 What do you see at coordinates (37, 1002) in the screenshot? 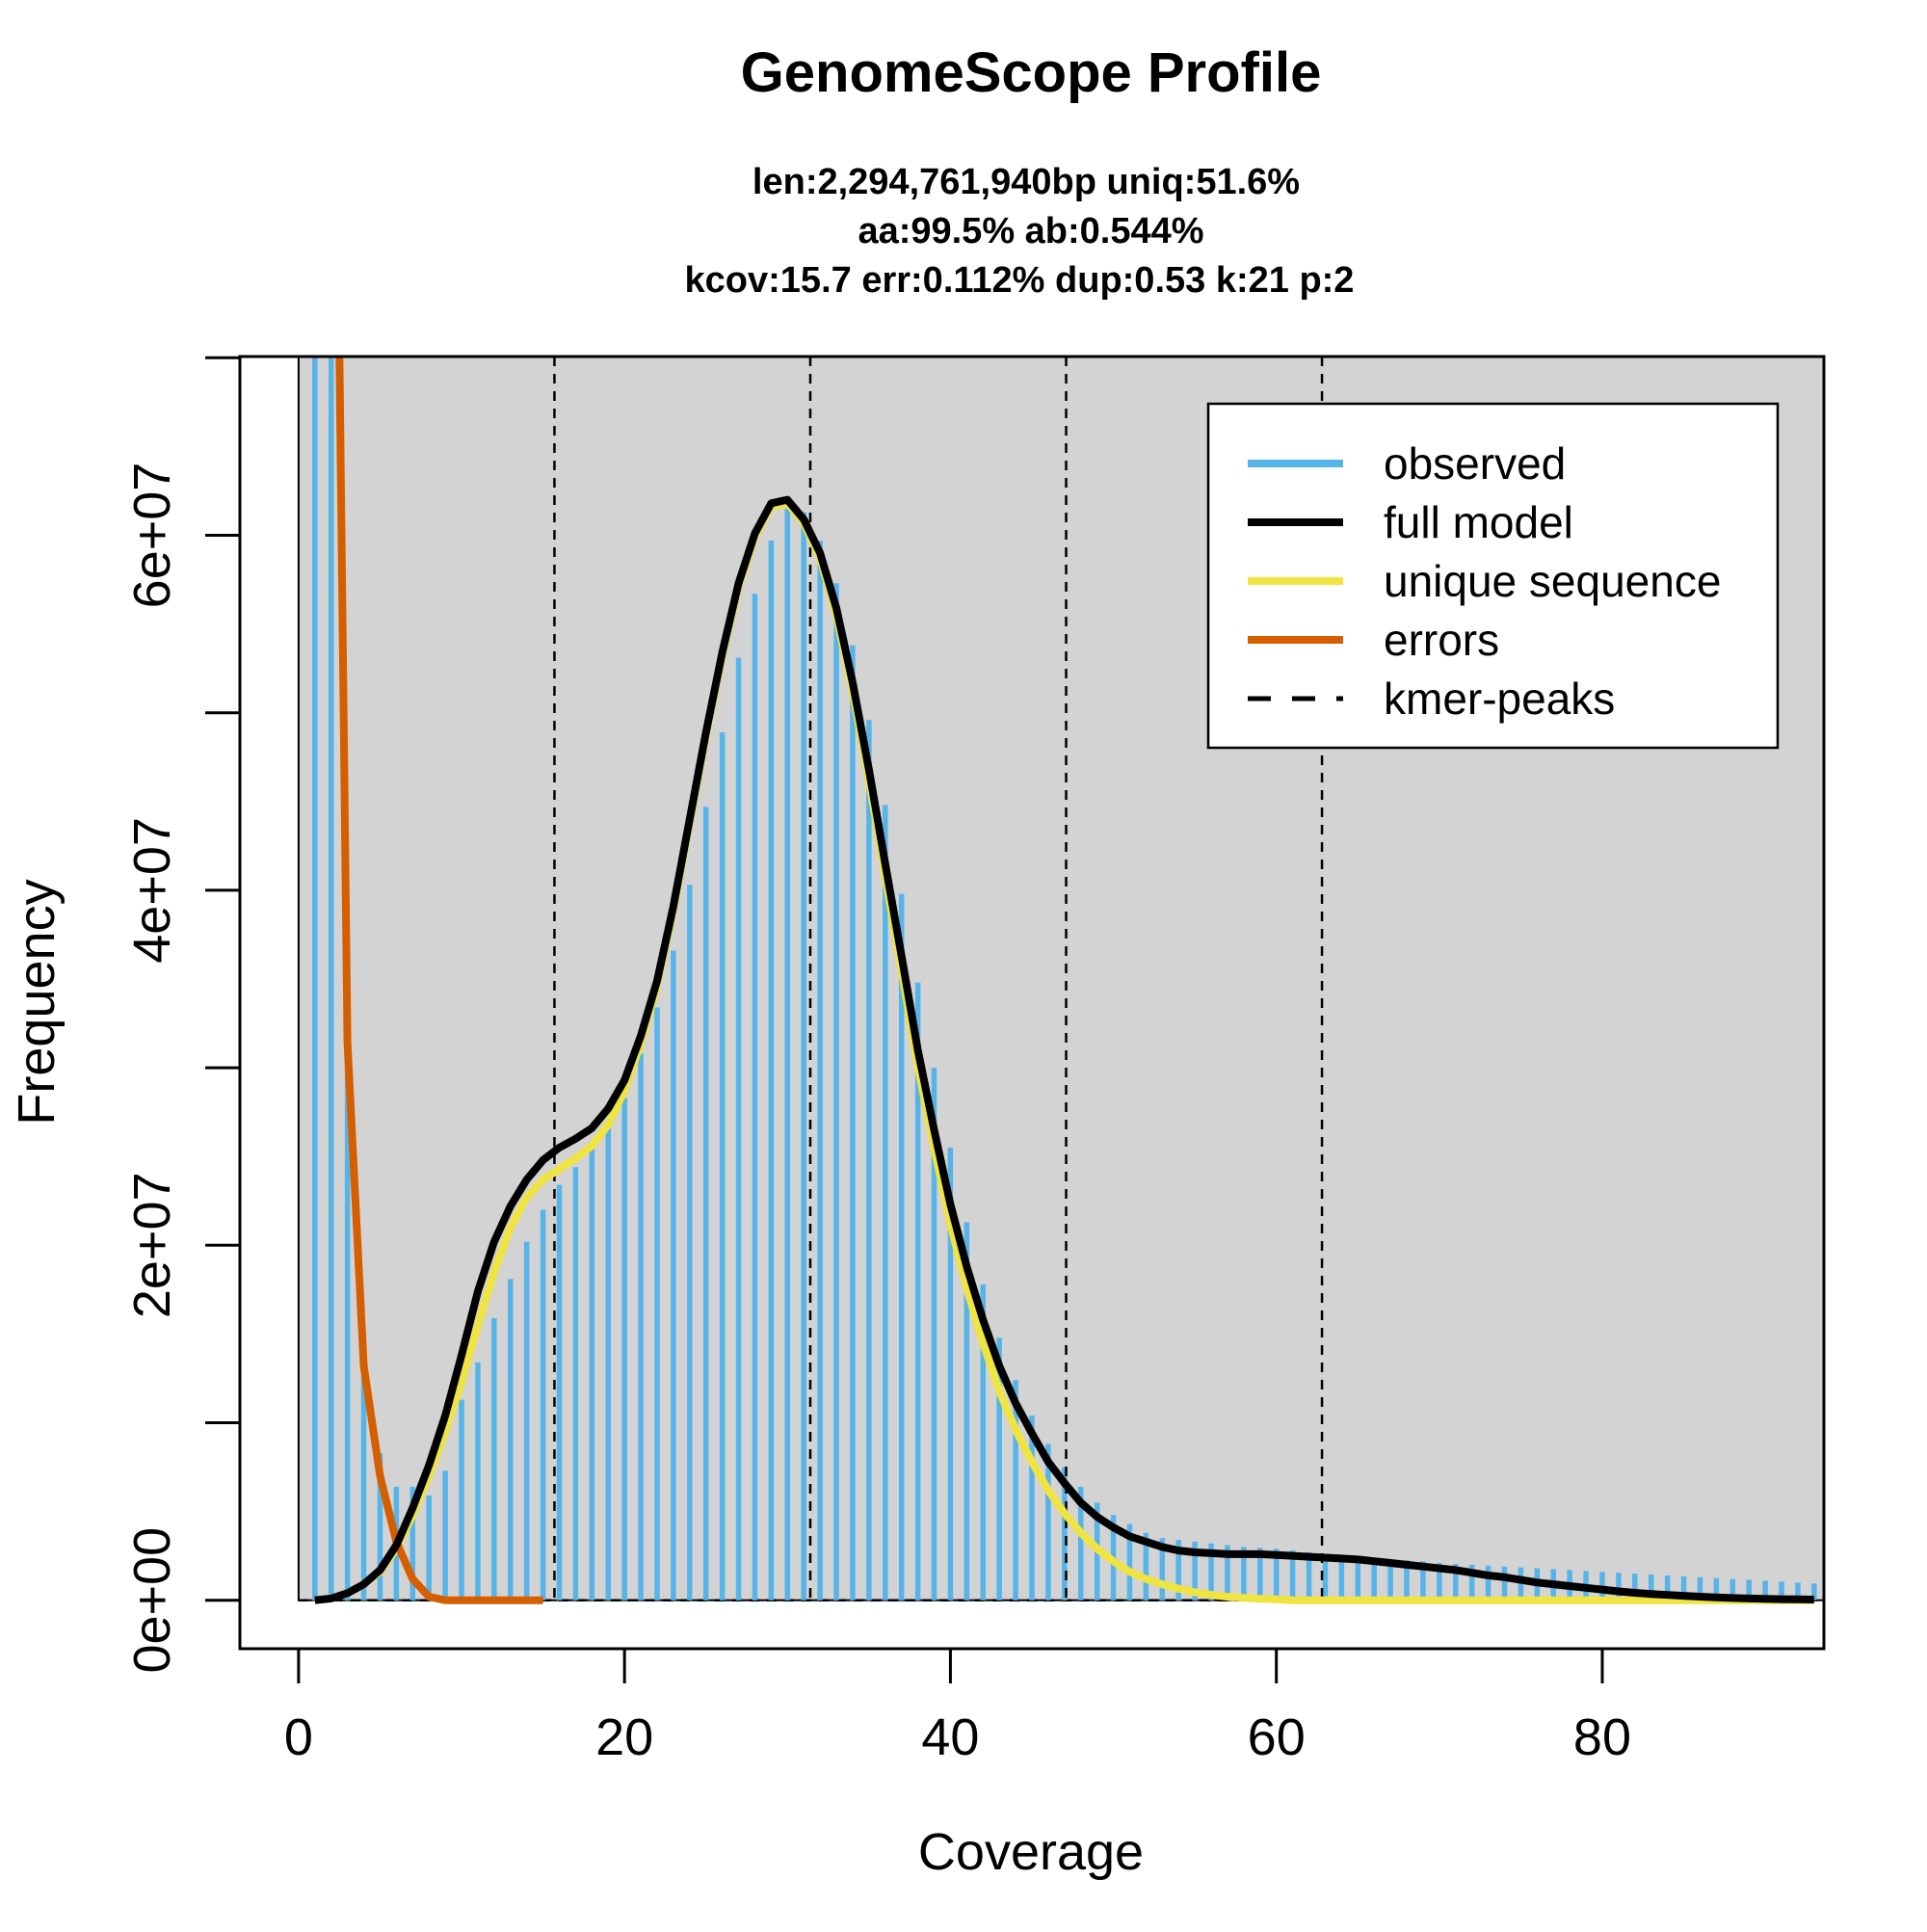
I see `y-axis-label: Frequency` at bounding box center [37, 1002].